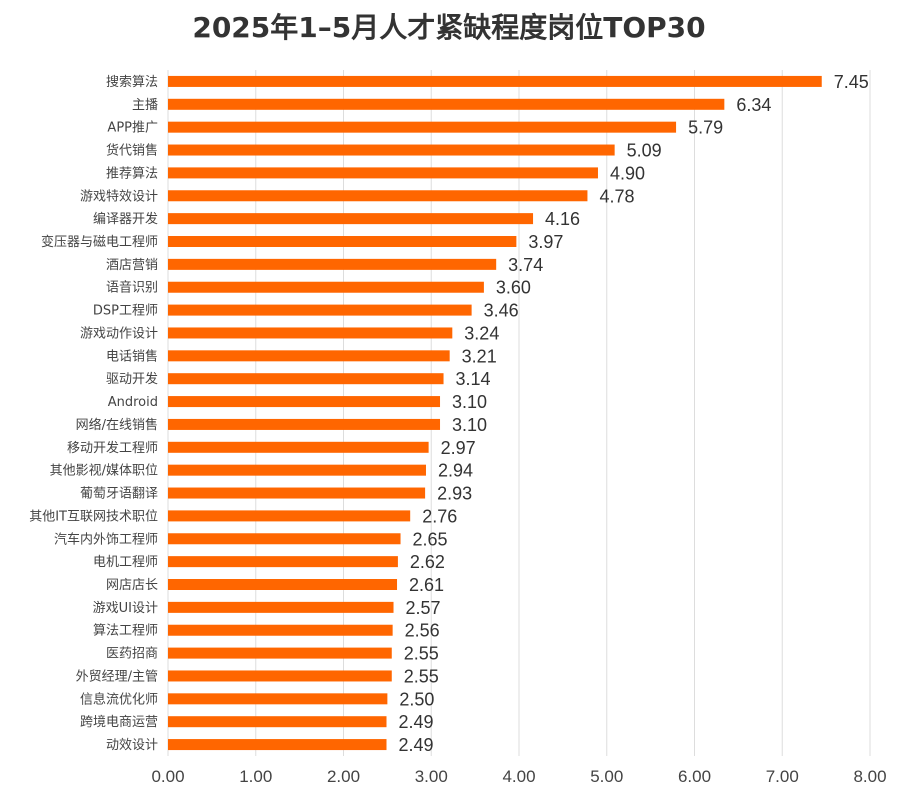 This screenshot has width=898, height=793. I want to click on category-label: 外贸经理/主管, so click(117, 676).